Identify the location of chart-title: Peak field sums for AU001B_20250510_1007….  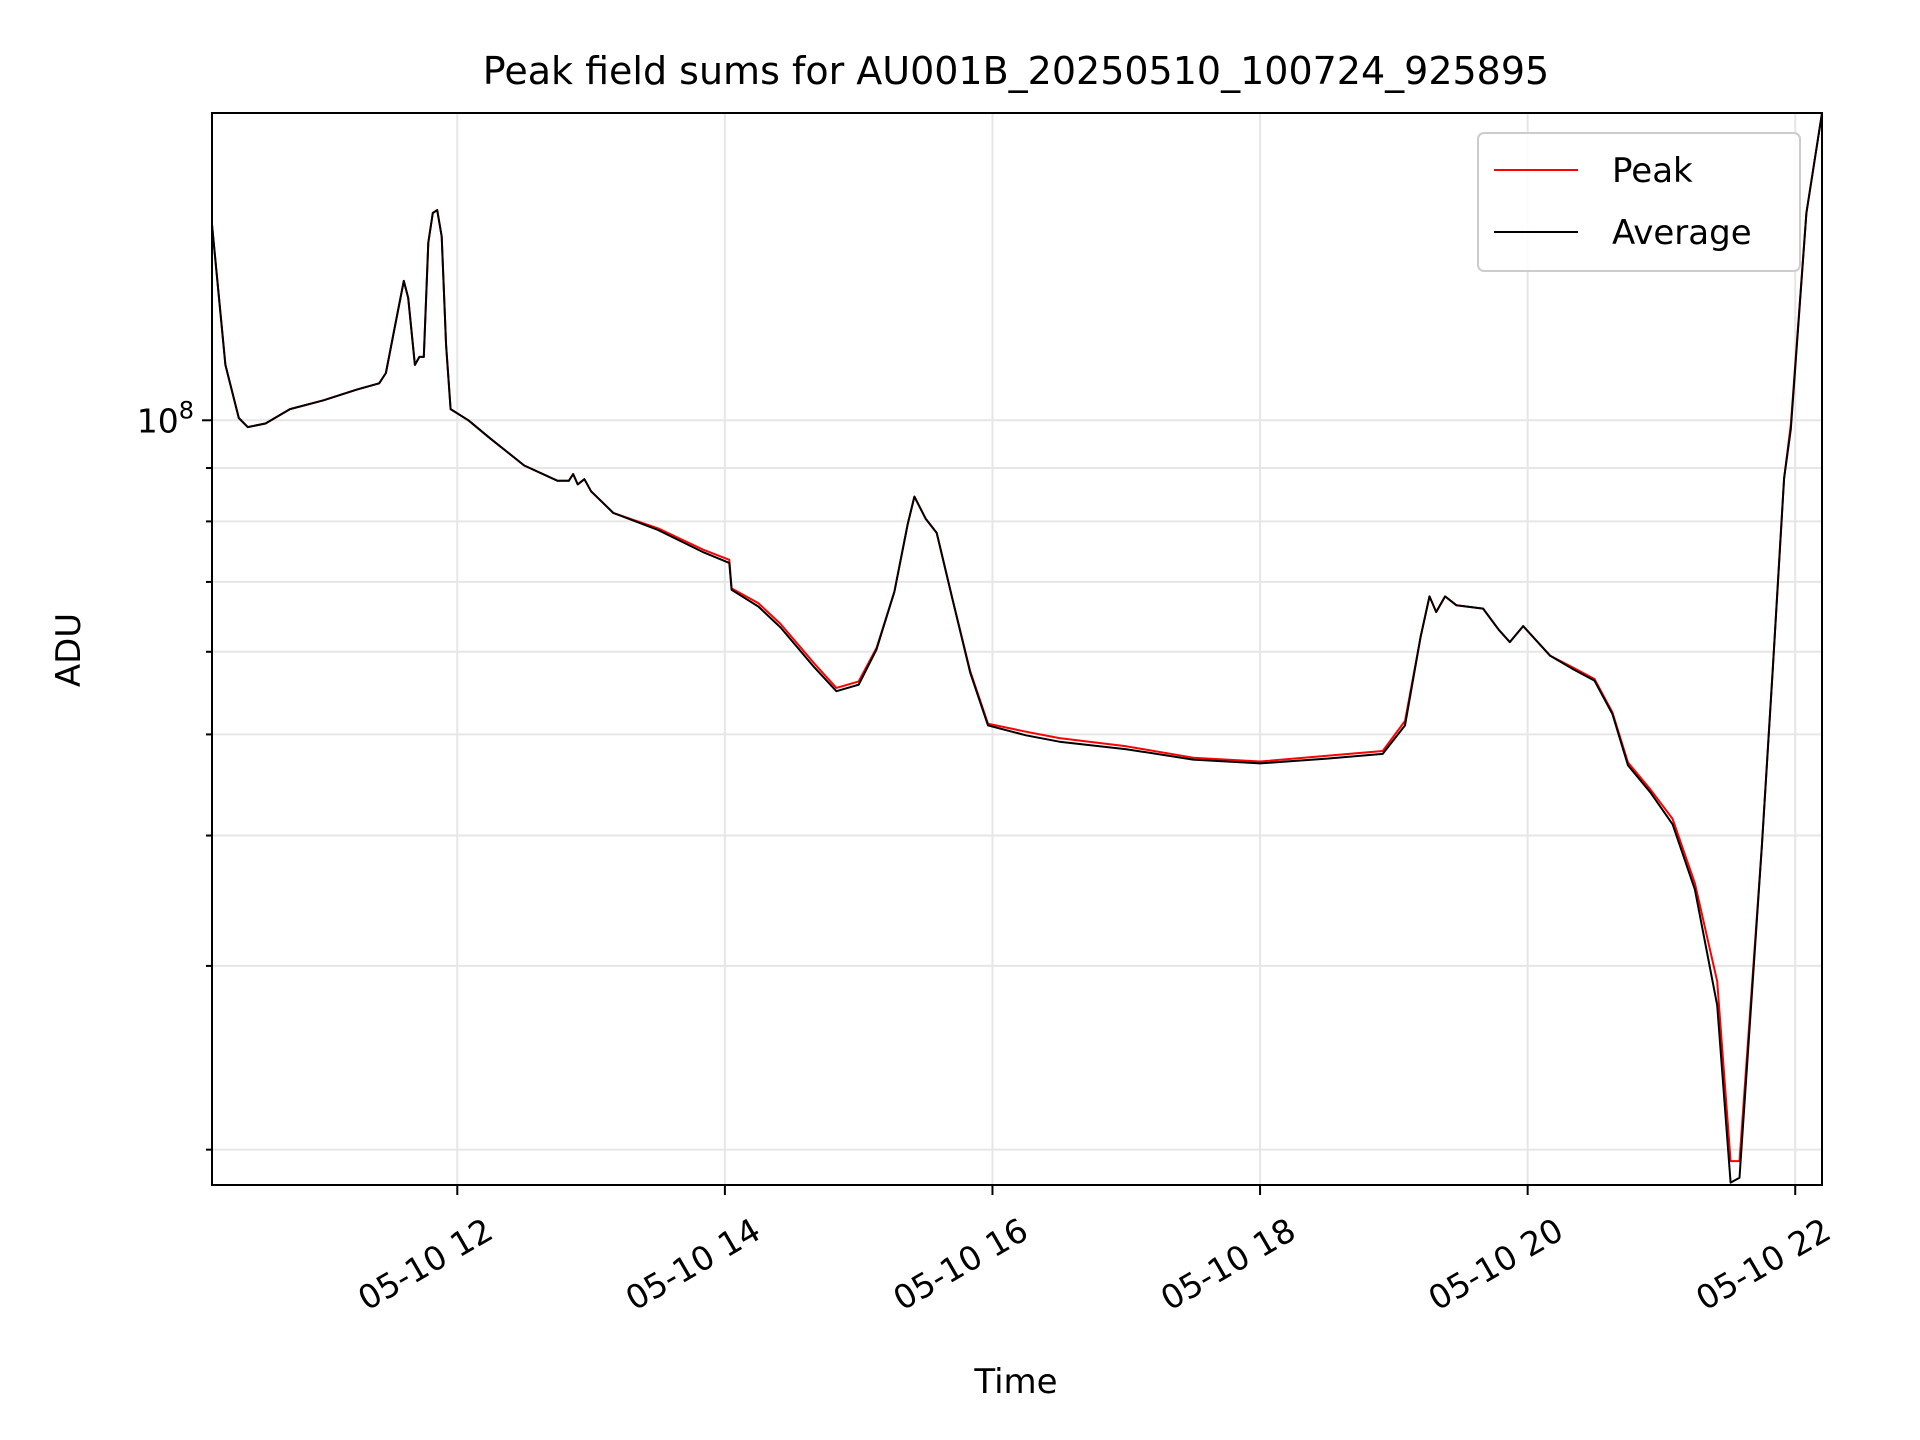
(1016, 71).